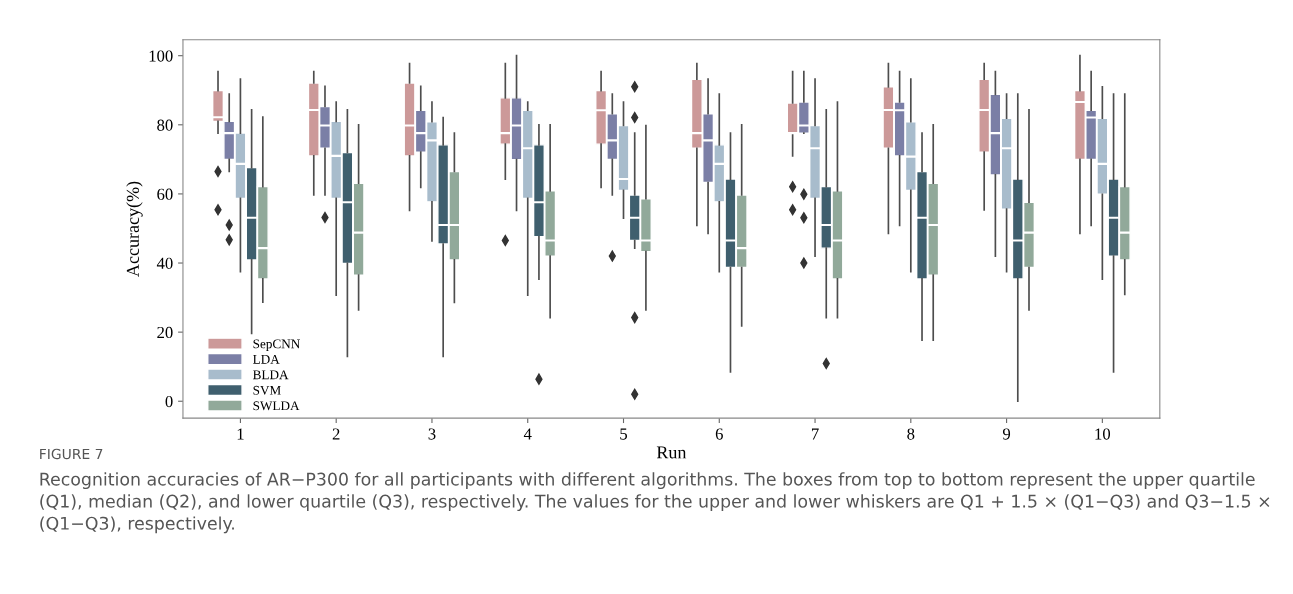  What do you see at coordinates (1006, 434) in the screenshot?
I see `x-tick-label: 9` at bounding box center [1006, 434].